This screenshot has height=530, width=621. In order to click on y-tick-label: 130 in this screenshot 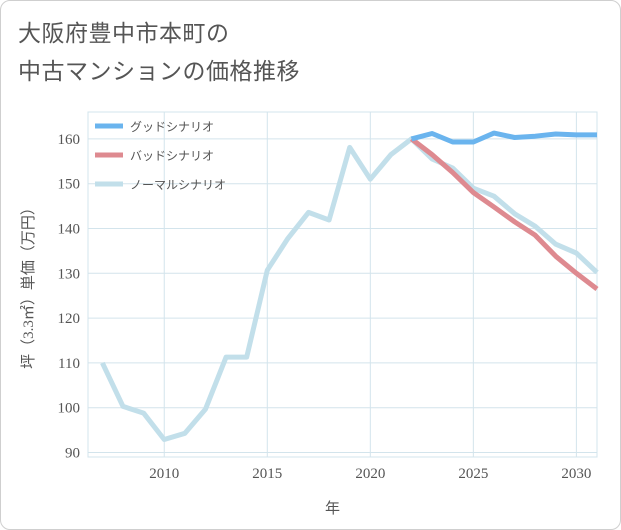, I will do `click(69, 274)`.